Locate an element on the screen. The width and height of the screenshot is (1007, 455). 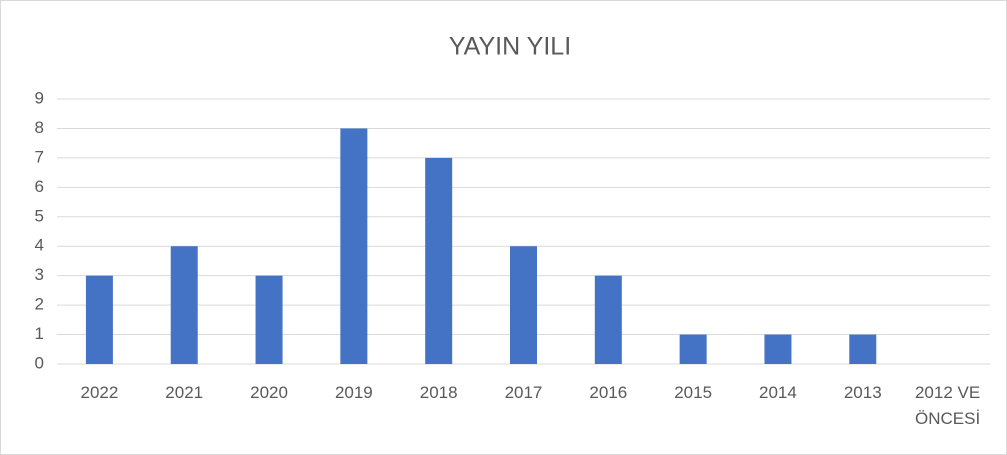
y-tick-label: 8 is located at coordinates (39, 127).